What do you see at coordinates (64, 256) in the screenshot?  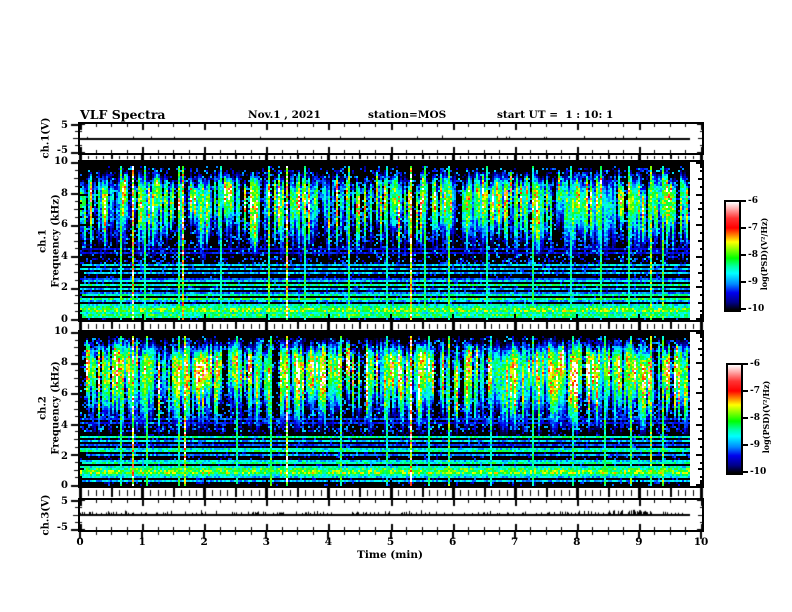 I see `ch1-spec-y-tick-label: 4` at bounding box center [64, 256].